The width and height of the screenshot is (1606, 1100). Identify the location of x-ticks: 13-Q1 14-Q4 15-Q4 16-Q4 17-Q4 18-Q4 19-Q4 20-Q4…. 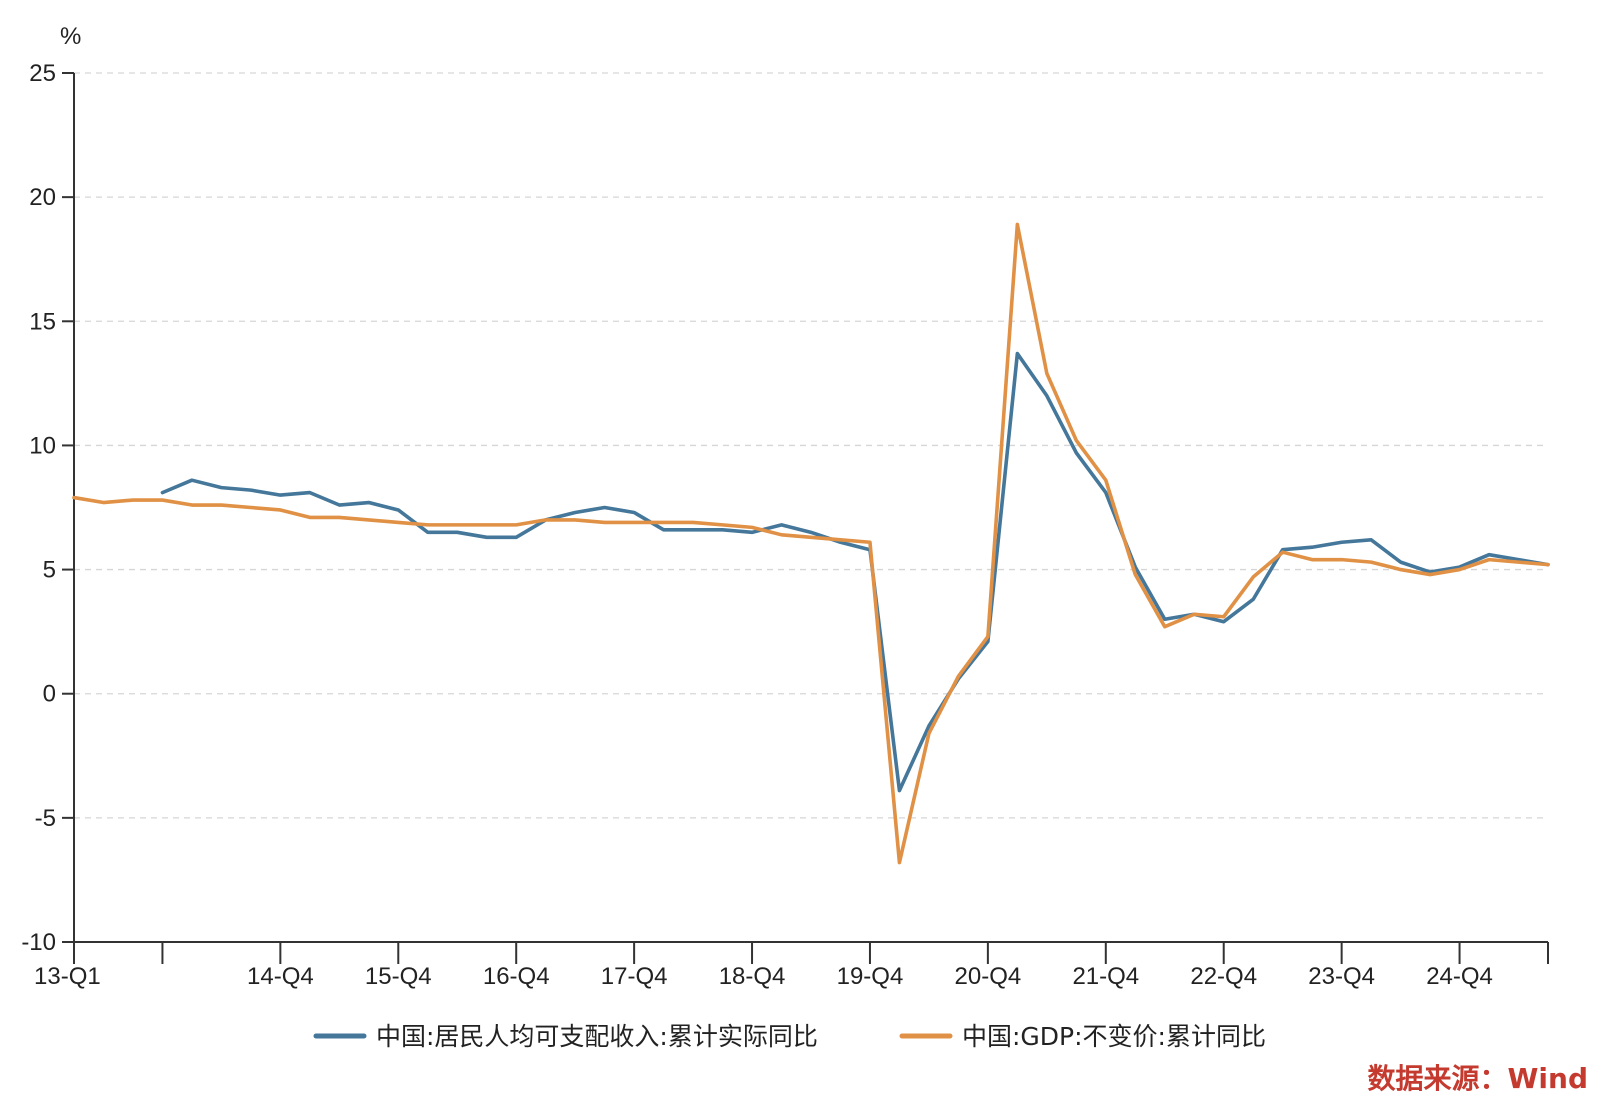
(791, 966).